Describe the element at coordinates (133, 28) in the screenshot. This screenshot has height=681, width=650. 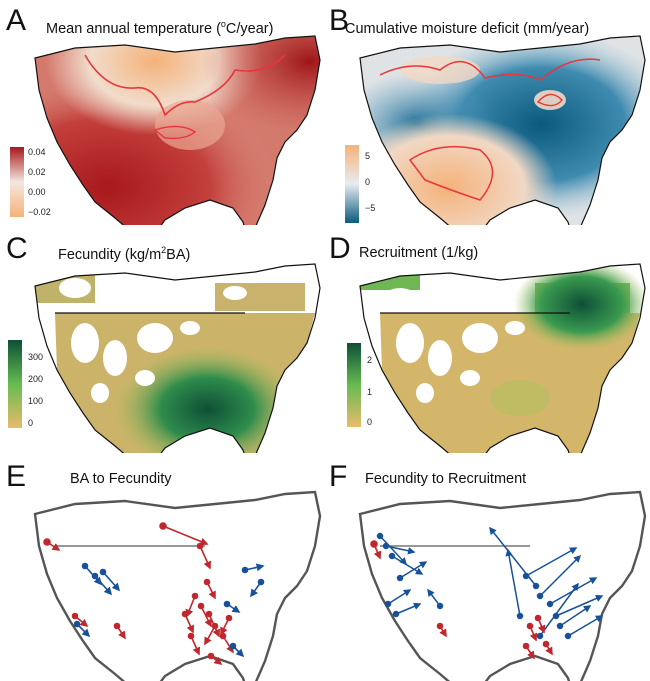
I see `panel-a-title-text: Mean annual temperature (` at that location.